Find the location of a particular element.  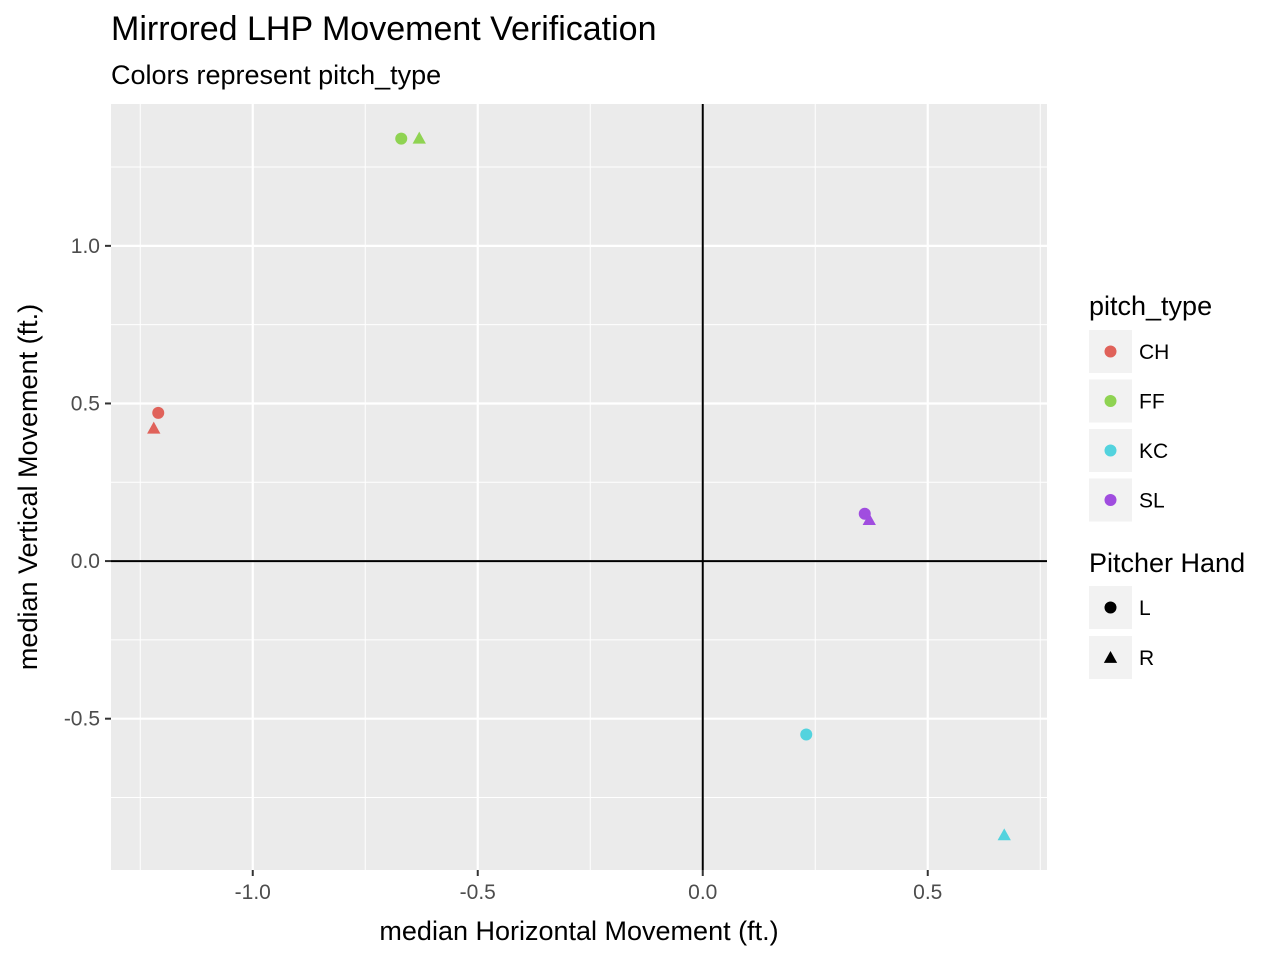

legend-label-hand-l: L is located at coordinates (1145, 608).